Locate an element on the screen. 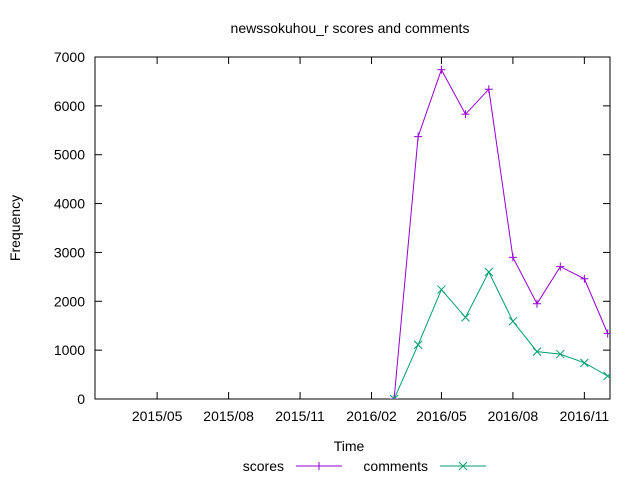  legend-label-comments: comments is located at coordinates (395, 466).